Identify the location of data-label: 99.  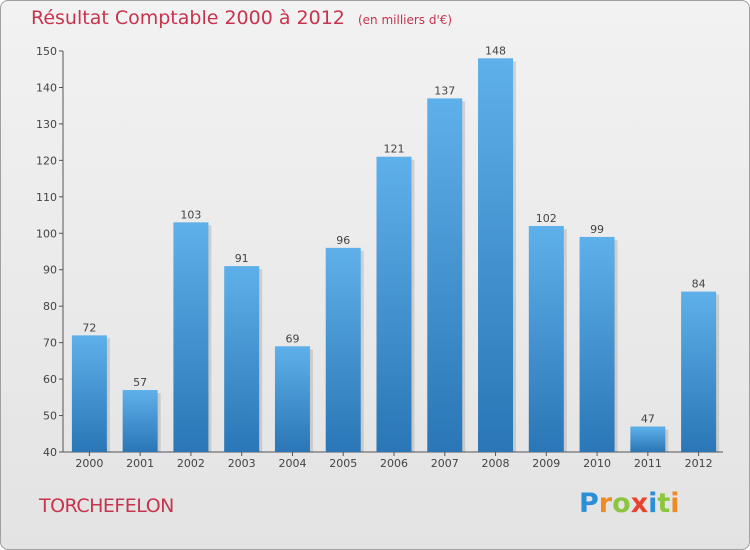
(597, 229).